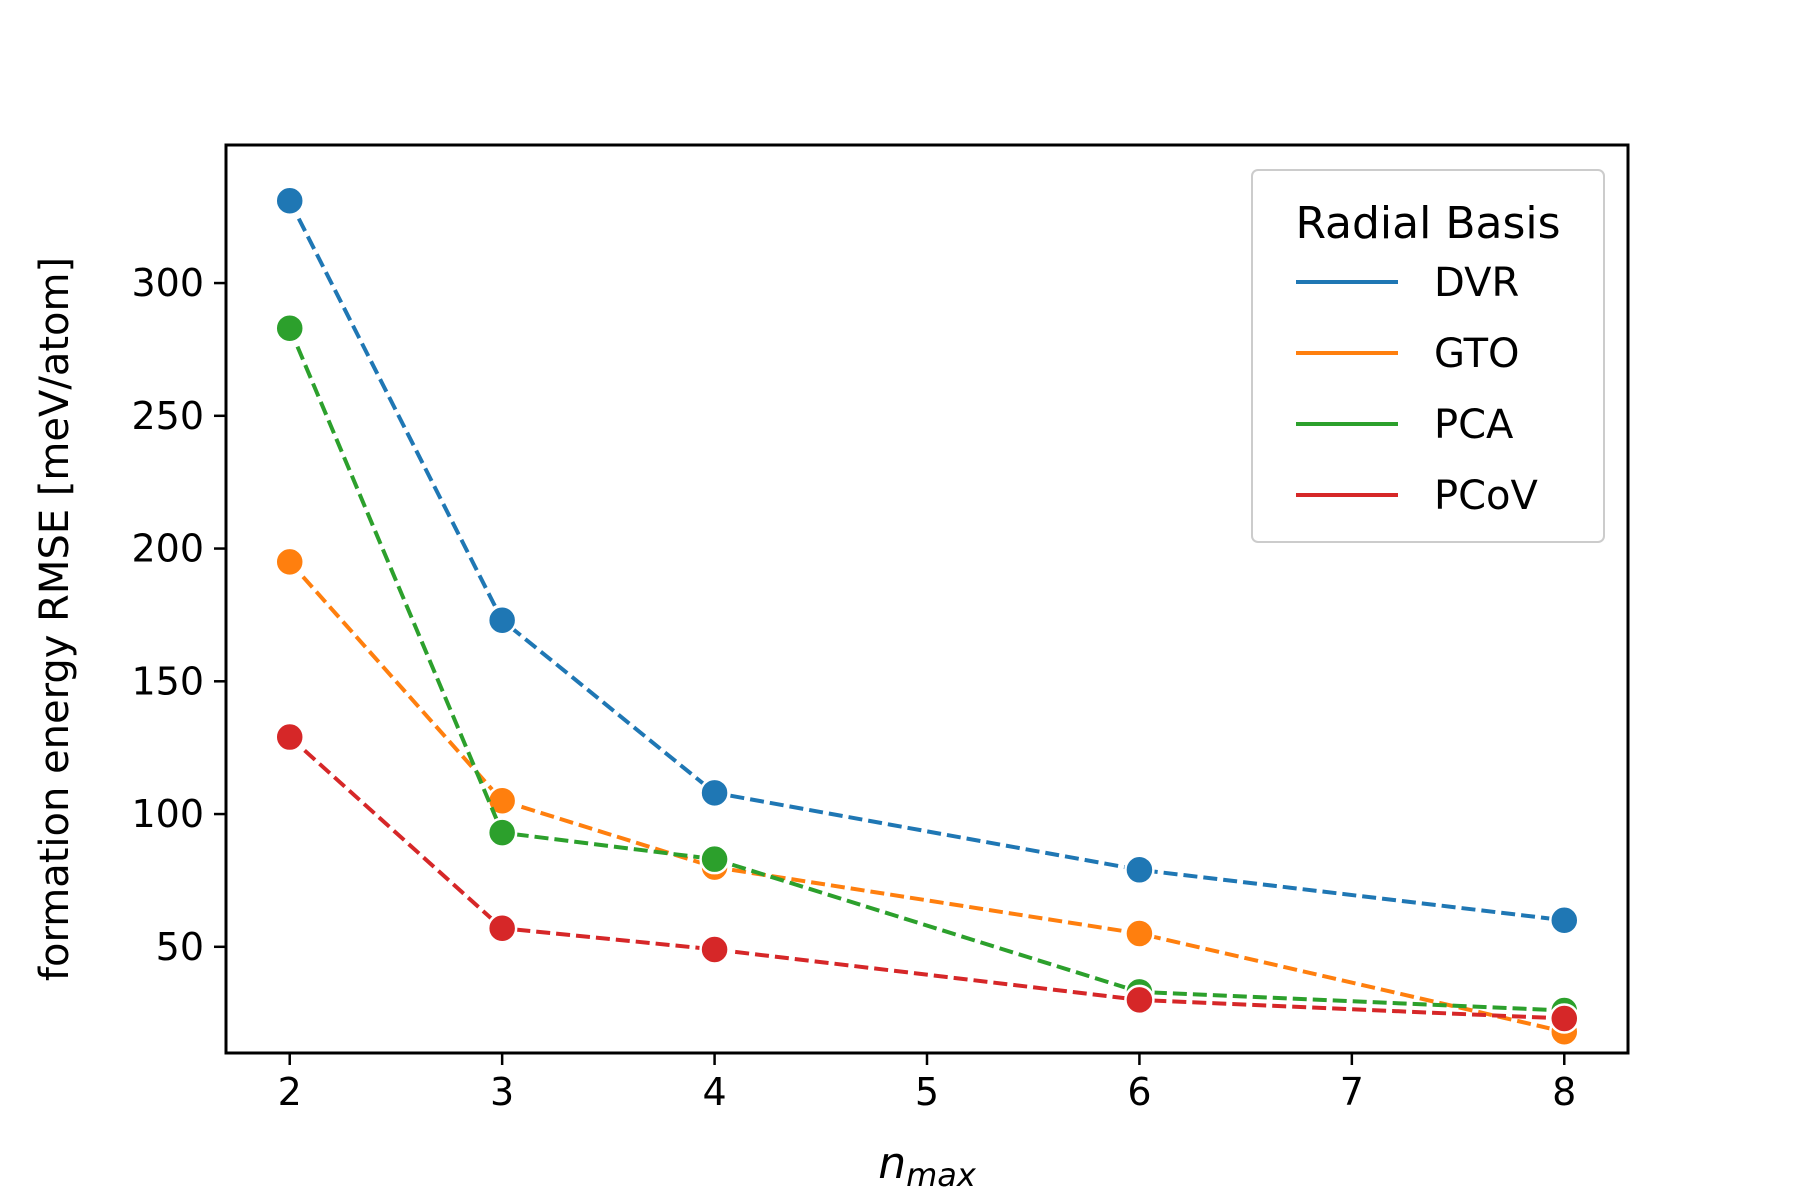 This screenshot has height=1200, width=1800. Describe the element at coordinates (180, 947) in the screenshot. I see `y-tick-label: 50` at that location.